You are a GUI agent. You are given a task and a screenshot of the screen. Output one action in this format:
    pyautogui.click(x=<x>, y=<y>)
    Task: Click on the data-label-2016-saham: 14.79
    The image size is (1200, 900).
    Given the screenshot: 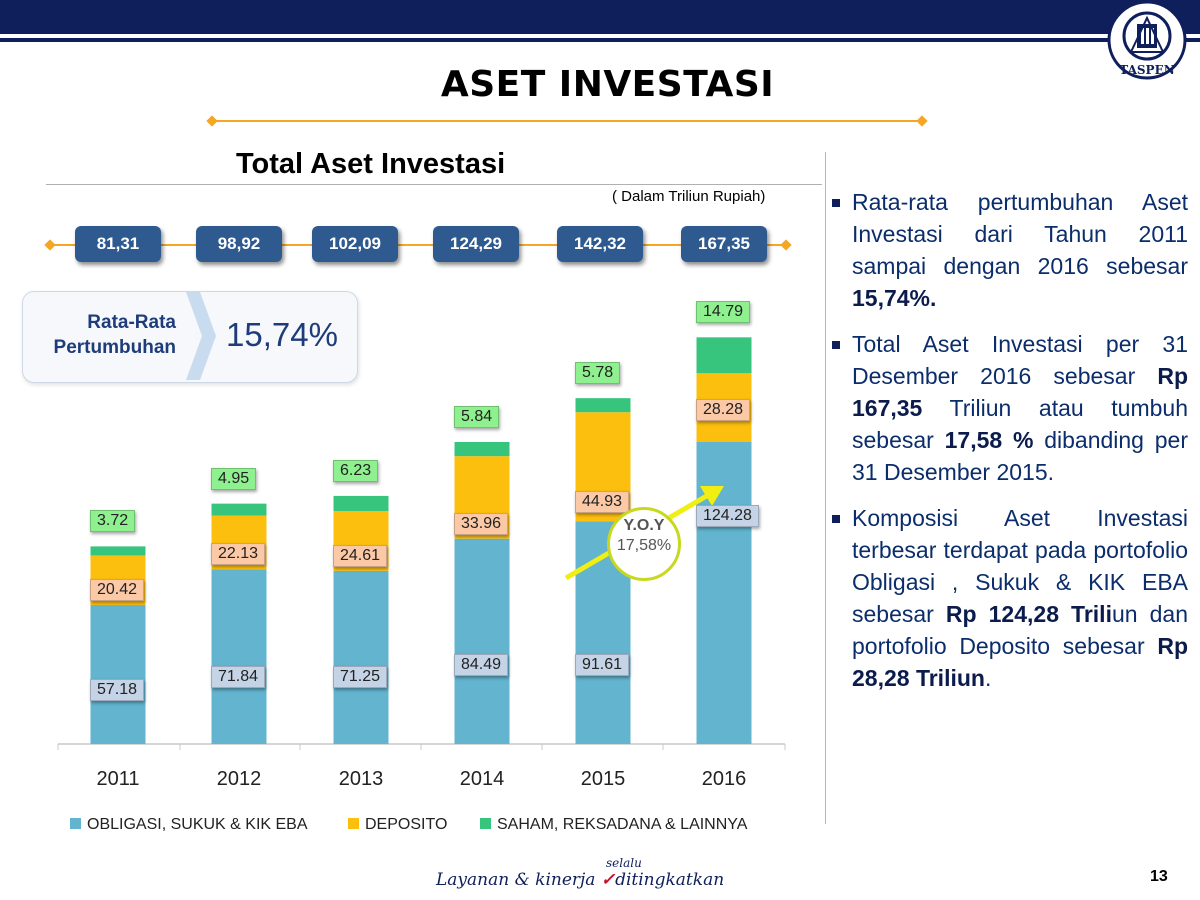 What is the action you would take?
    pyautogui.click(x=723, y=312)
    